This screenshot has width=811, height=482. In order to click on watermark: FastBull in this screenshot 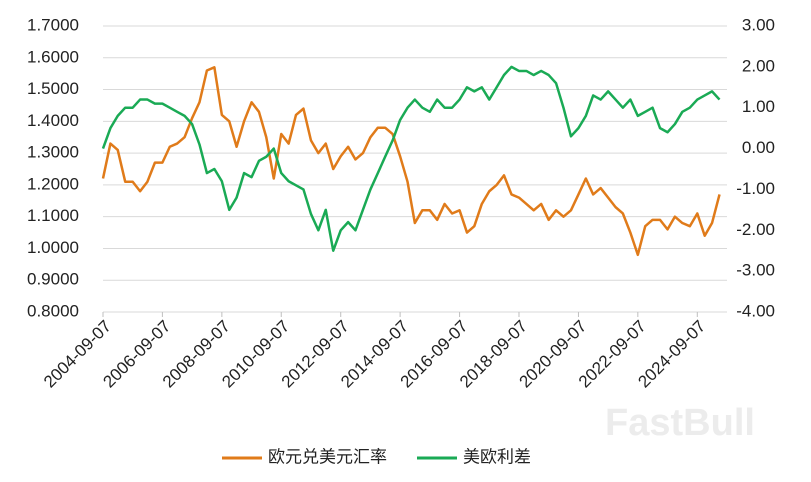, I will do `click(680, 423)`.